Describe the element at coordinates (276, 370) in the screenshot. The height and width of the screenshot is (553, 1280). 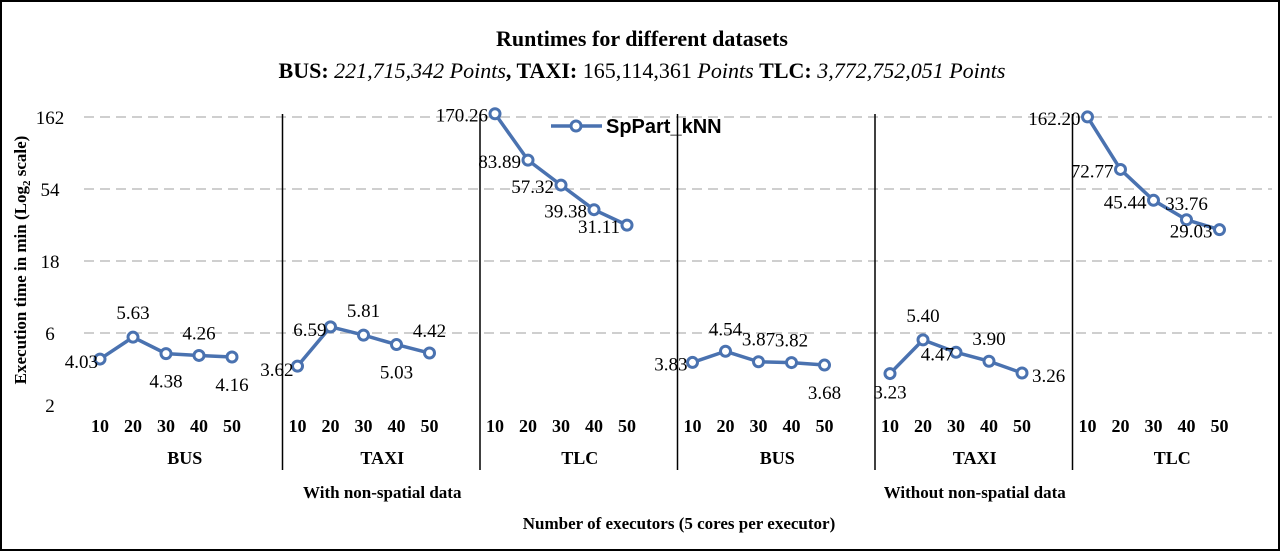
I see `data-label: 3.62` at that location.